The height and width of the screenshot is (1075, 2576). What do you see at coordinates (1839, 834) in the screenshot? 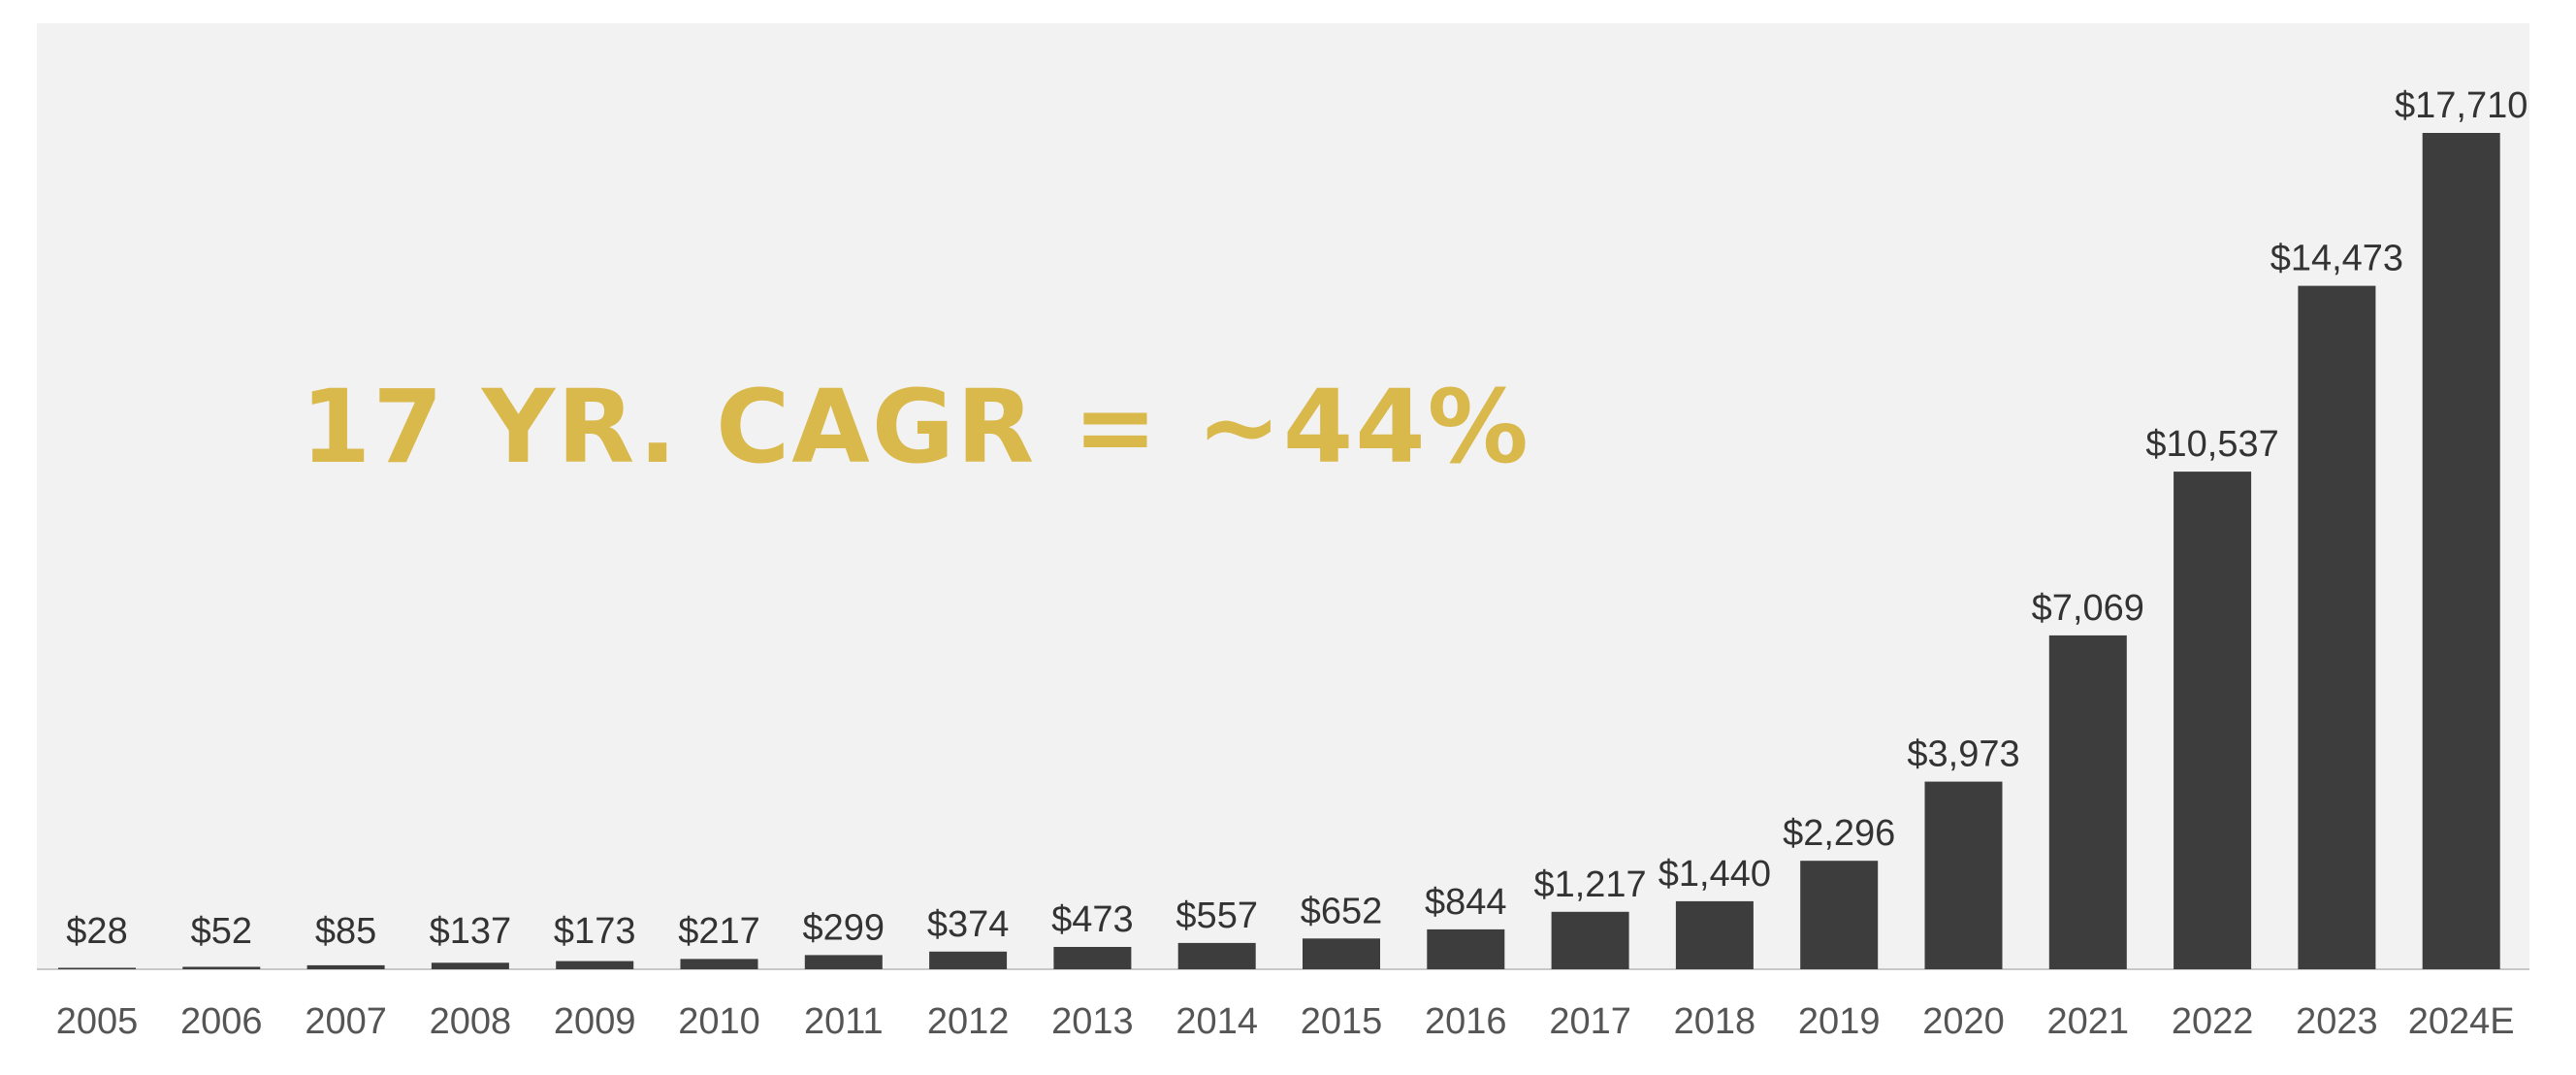
I see `data-label: $2,296` at bounding box center [1839, 834].